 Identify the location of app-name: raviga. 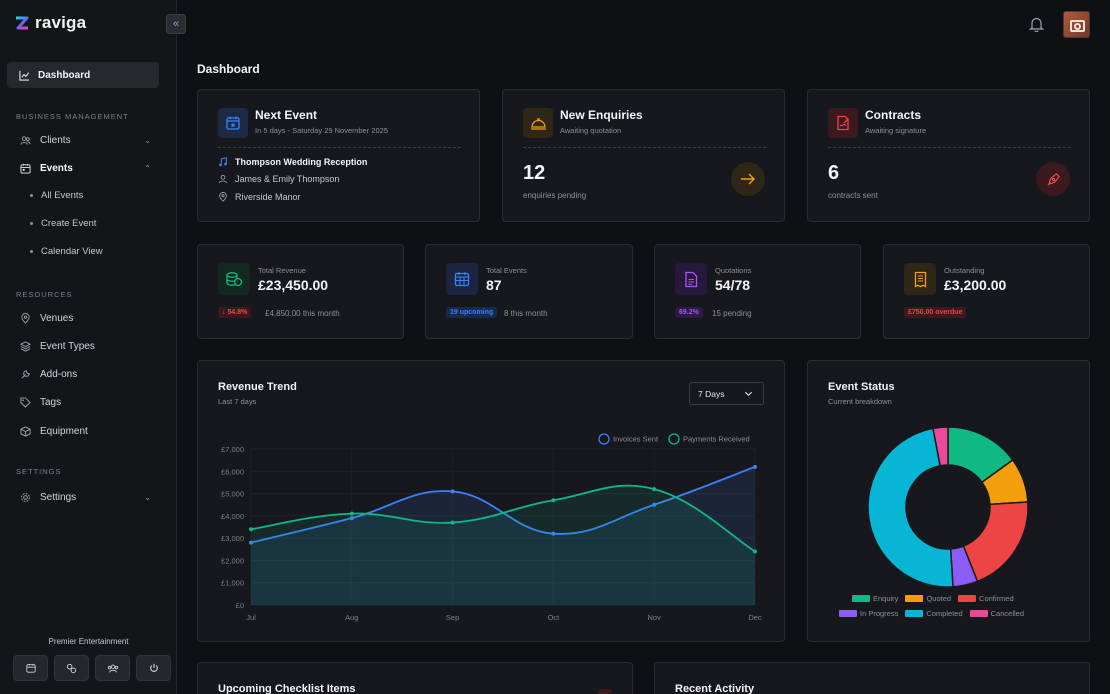
(61, 22).